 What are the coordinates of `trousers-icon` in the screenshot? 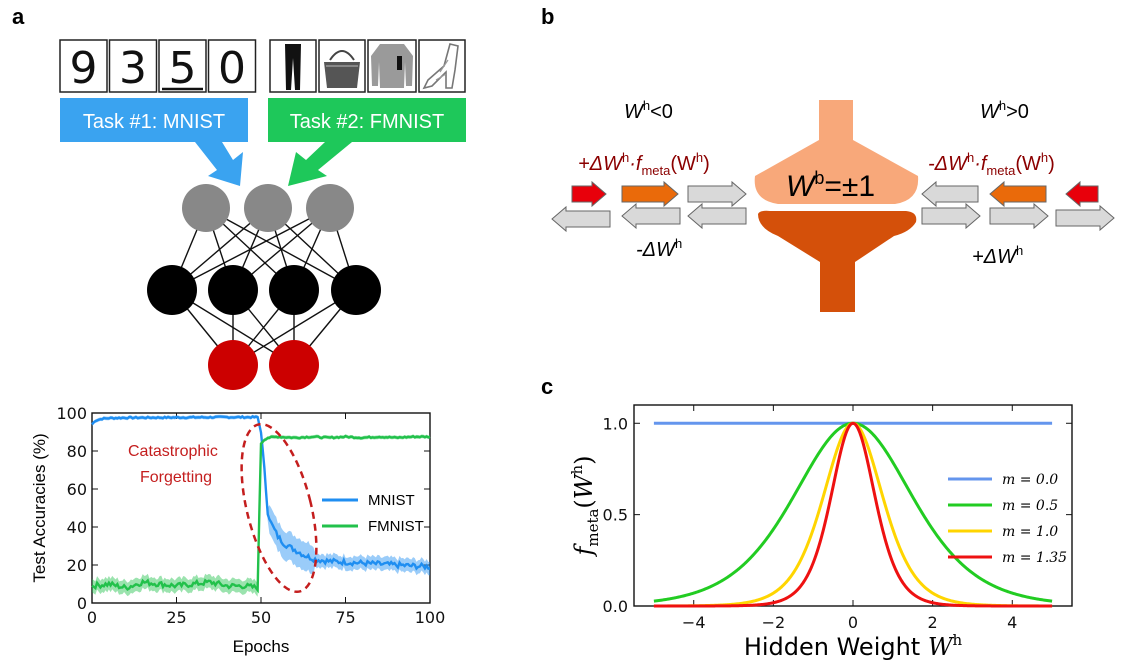 It's located at (293, 66).